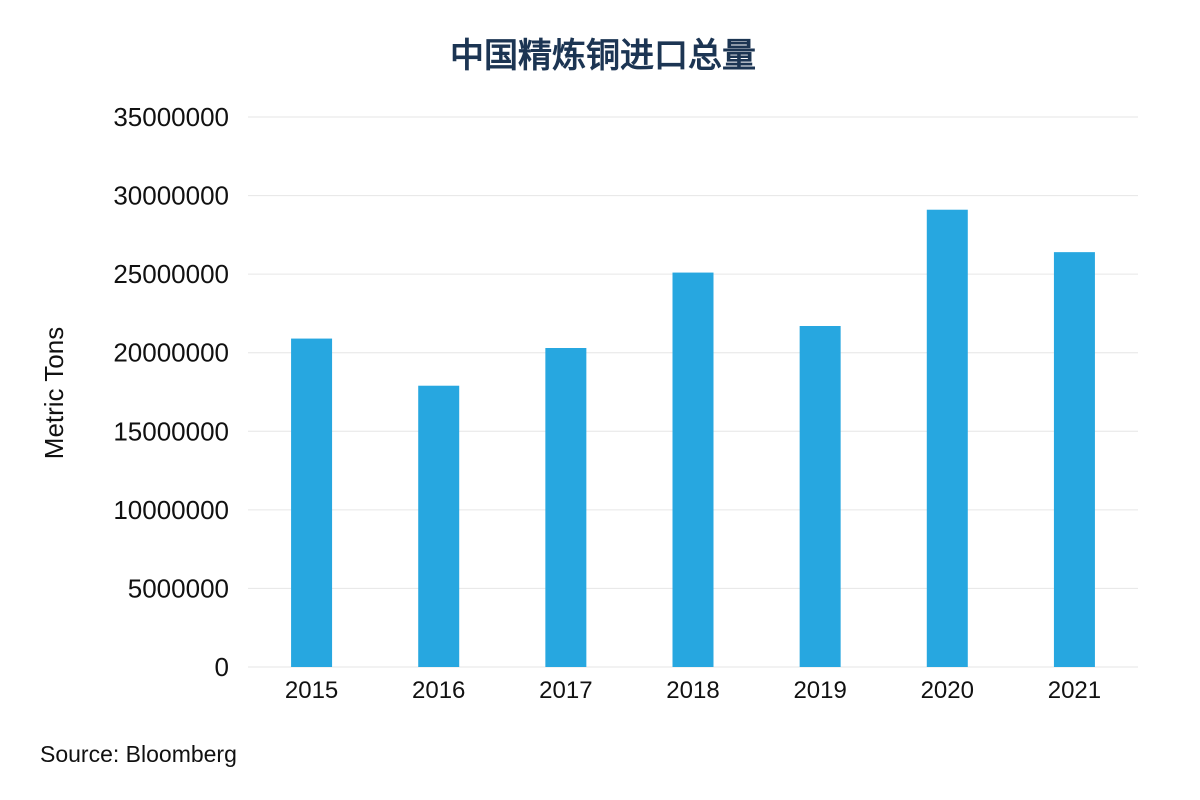 This screenshot has height=800, width=1200. What do you see at coordinates (171, 353) in the screenshot?
I see `y-tick-label: 20000000` at bounding box center [171, 353].